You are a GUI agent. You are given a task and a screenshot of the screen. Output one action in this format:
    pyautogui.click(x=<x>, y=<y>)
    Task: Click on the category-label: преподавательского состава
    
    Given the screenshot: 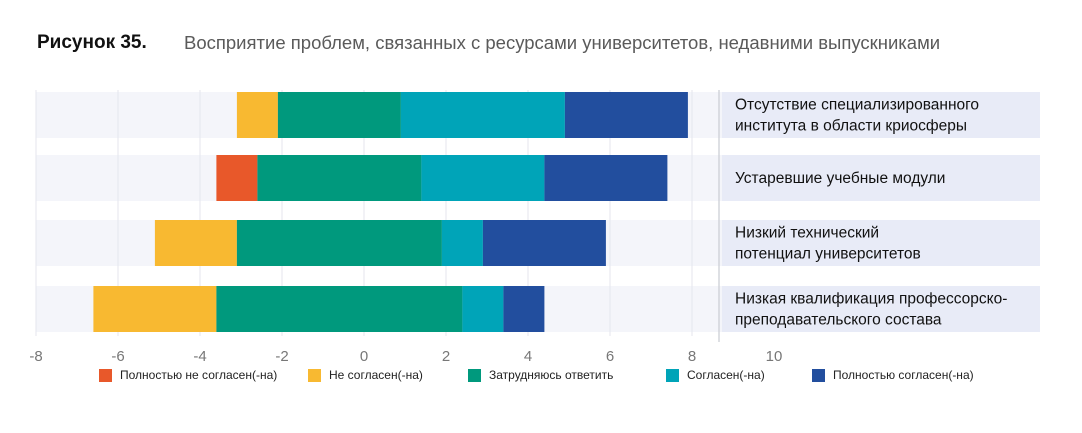 What is the action you would take?
    pyautogui.click(x=838, y=320)
    